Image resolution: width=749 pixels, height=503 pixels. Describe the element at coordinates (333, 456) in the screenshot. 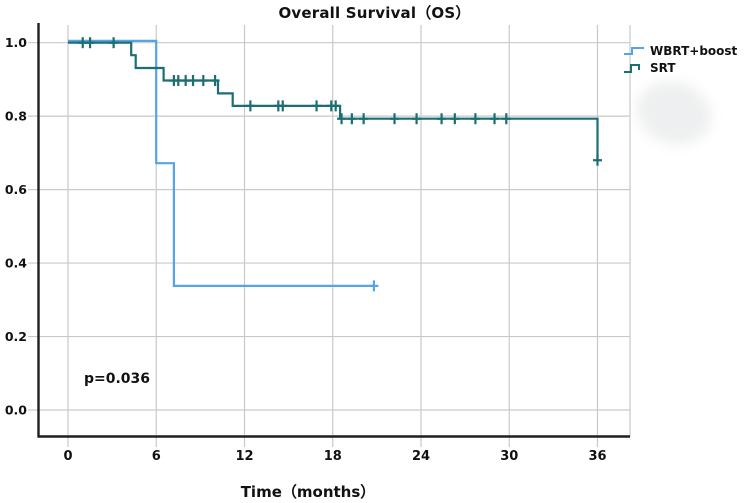

I see `x-tick-label: 18` at that location.